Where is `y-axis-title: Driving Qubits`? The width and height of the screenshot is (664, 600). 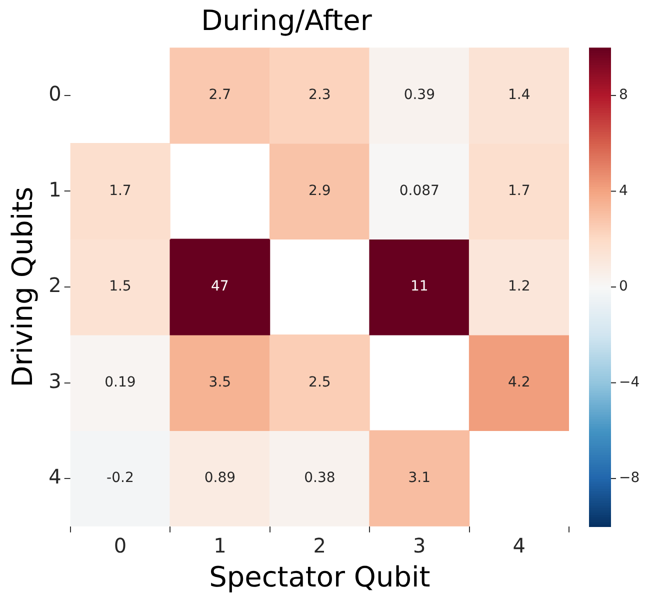 y-axis-title: Driving Qubits is located at coordinates (23, 287).